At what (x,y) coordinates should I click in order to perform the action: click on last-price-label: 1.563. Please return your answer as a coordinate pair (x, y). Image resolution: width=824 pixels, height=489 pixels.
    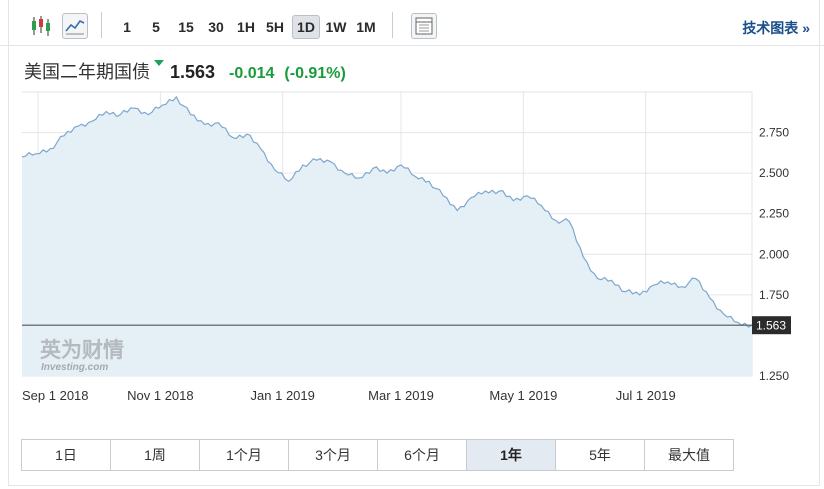
    Looking at the image, I should click on (771, 325).